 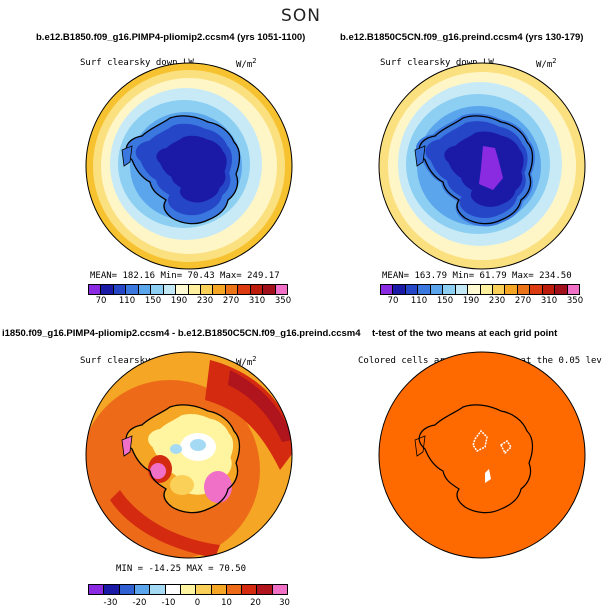 I want to click on panel3-stats: MIN = -14.25 MAX = 70.50, so click(x=181, y=569).